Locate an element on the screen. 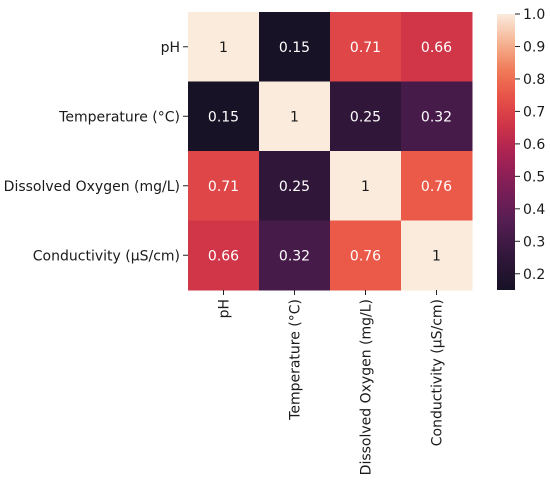  column-label: Conductivity (µS/cm) is located at coordinates (438, 372).